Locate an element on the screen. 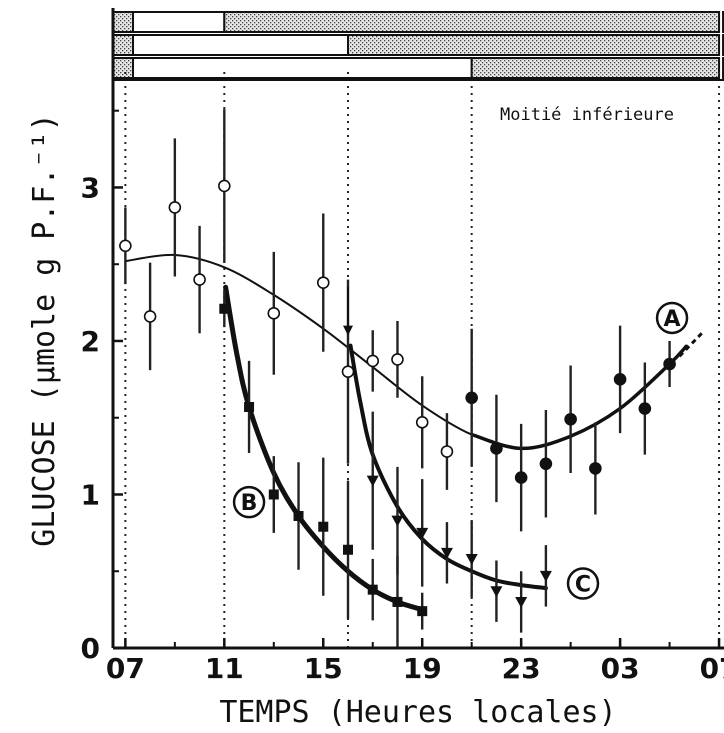 This screenshot has height=733, width=724. curve-A-dark-segment is located at coordinates (580, 397).